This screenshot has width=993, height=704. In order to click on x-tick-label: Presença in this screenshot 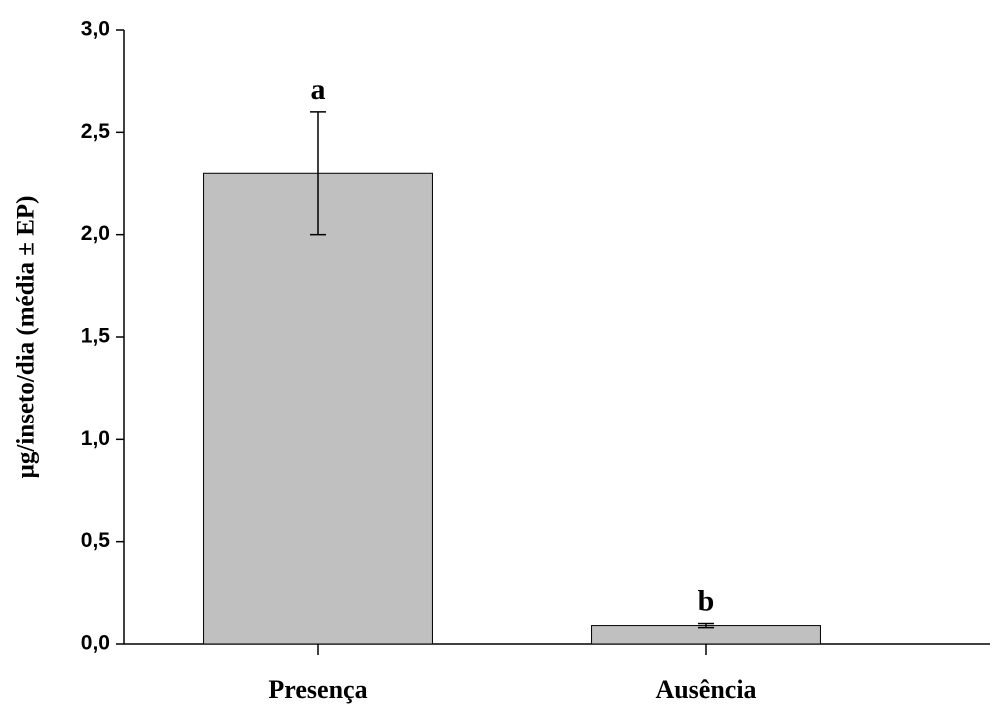, I will do `click(317, 689)`.